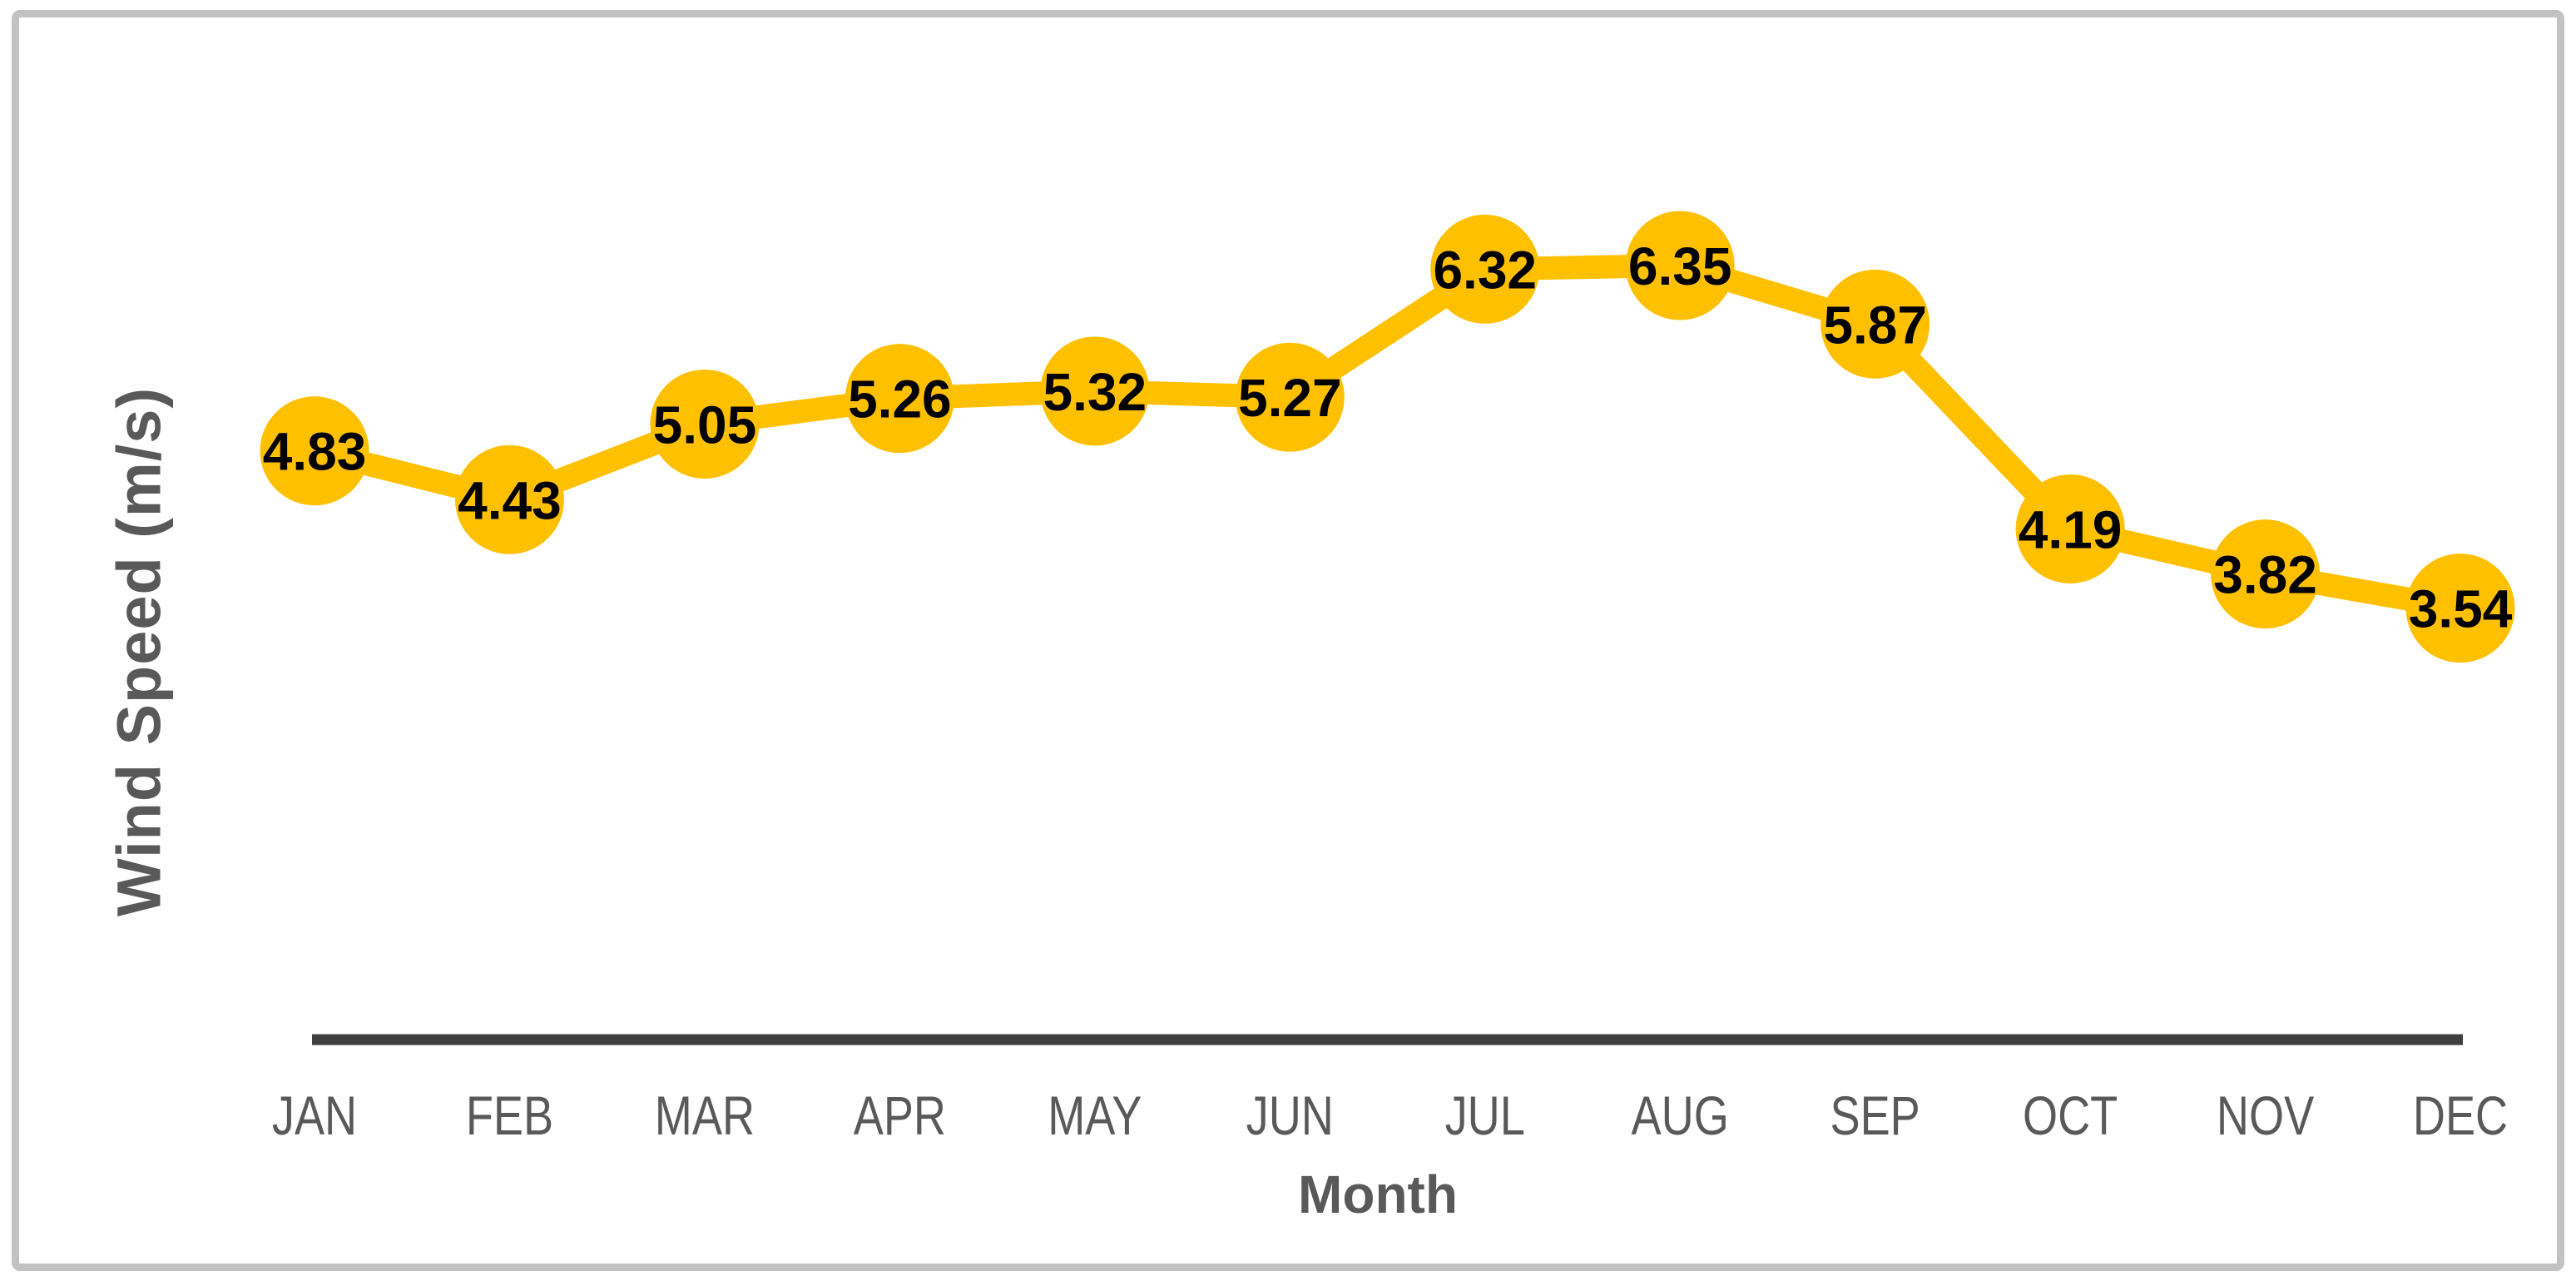 The width and height of the screenshot is (2576, 1281). What do you see at coordinates (1680, 1115) in the screenshot?
I see `x-tick-label-aug: AUG` at bounding box center [1680, 1115].